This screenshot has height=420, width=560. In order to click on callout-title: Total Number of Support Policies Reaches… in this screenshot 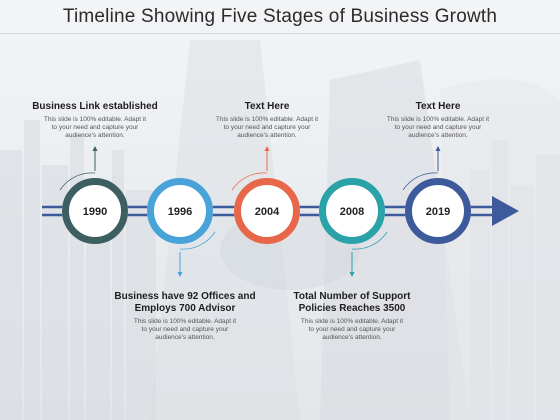, I will do `click(352, 302)`.